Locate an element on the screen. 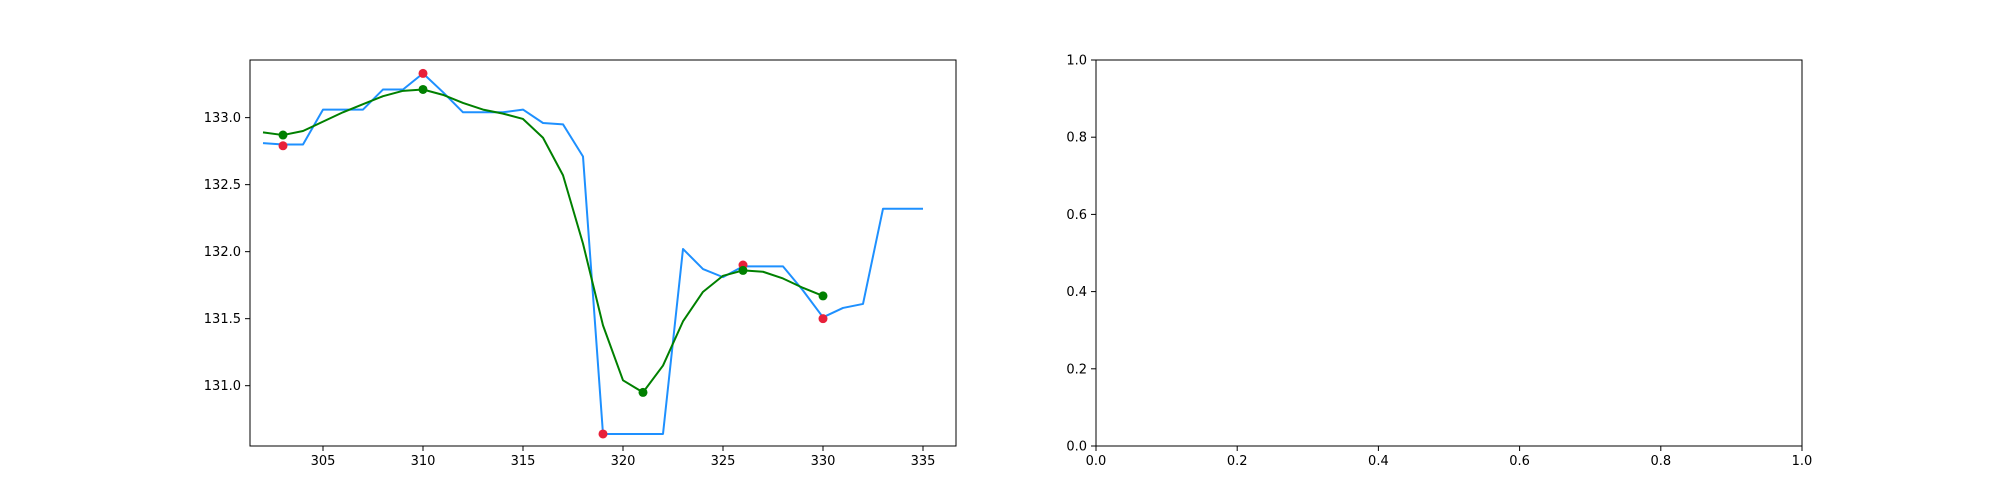 The width and height of the screenshot is (2000, 500). right-y-tick-label: 0.0 is located at coordinates (1076, 447).